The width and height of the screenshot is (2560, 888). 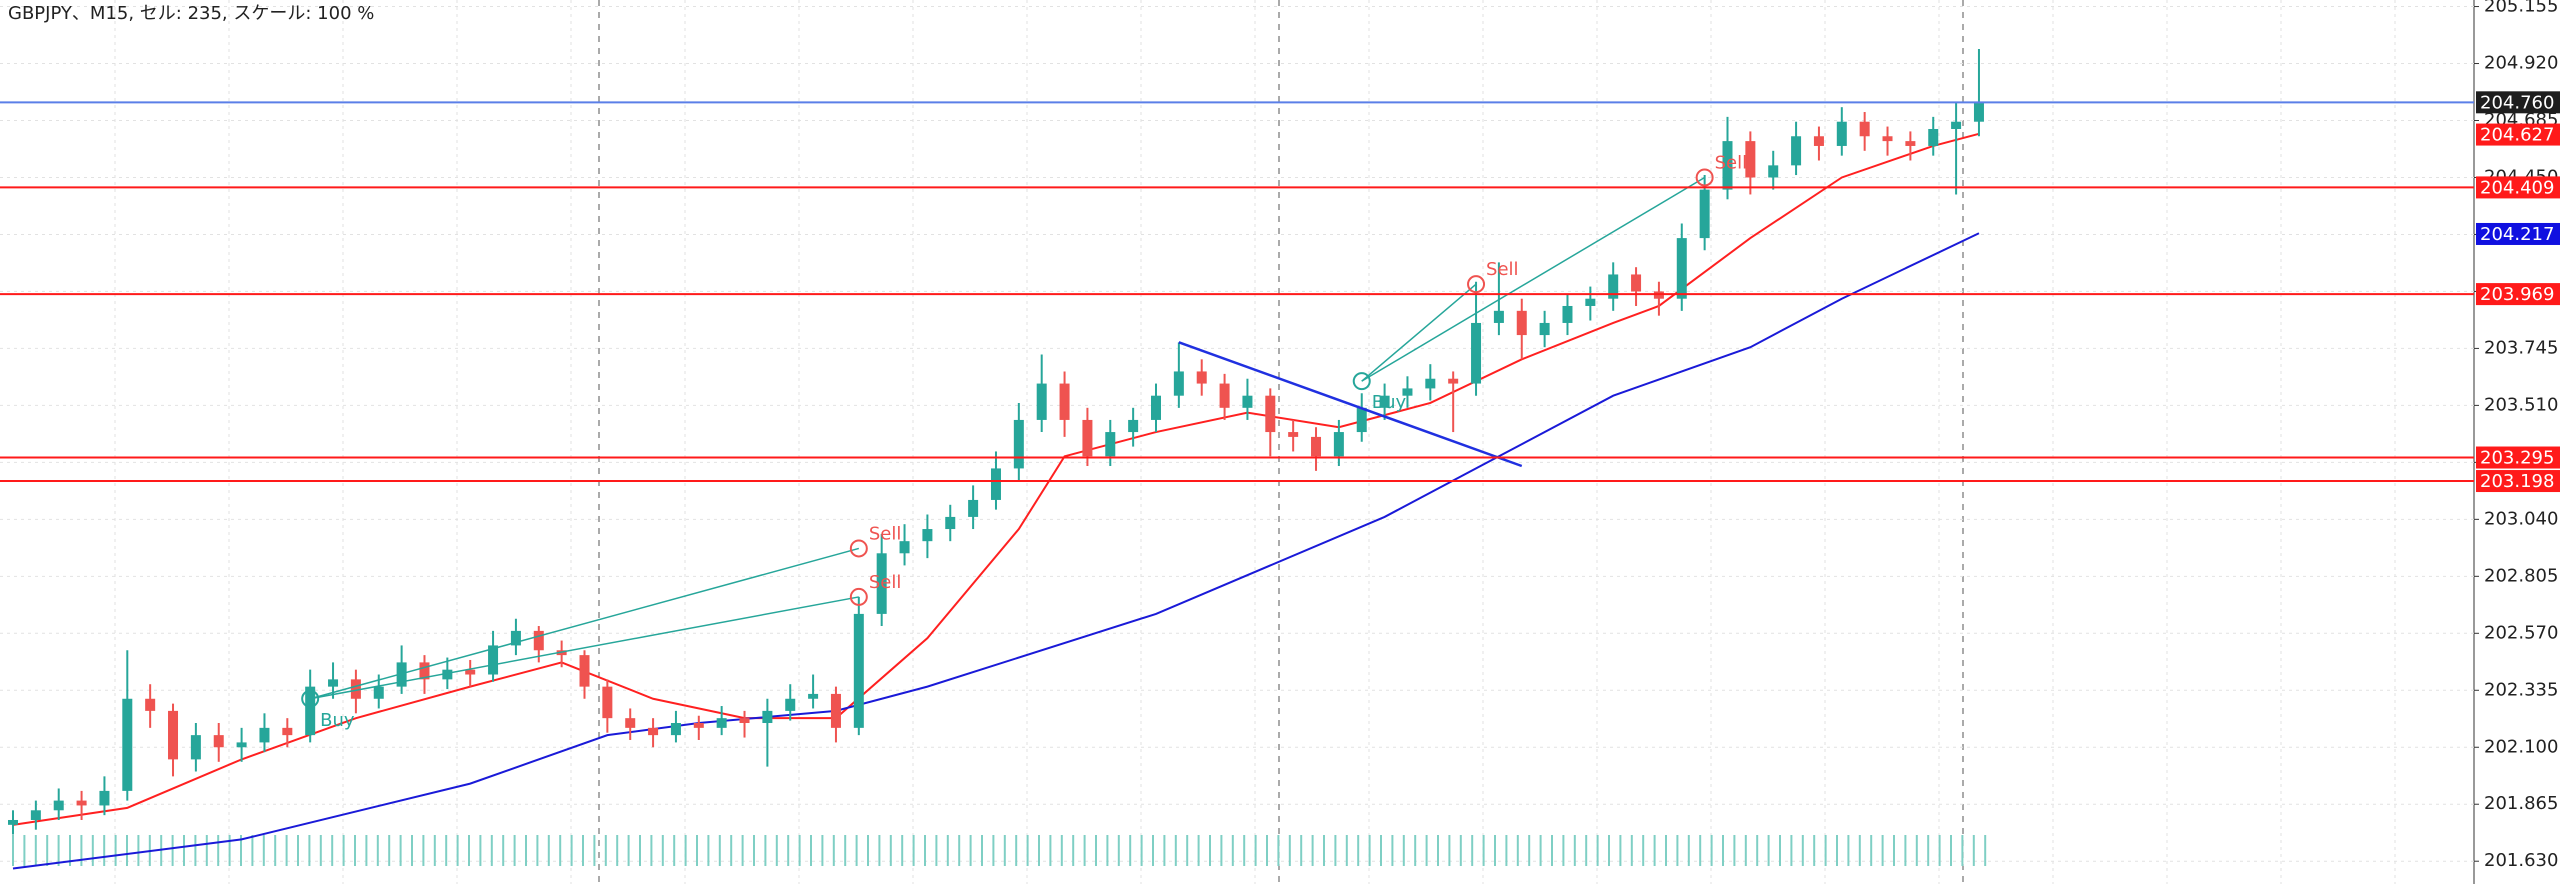 I want to click on y-tick-label: 202.570, so click(x=2521, y=632).